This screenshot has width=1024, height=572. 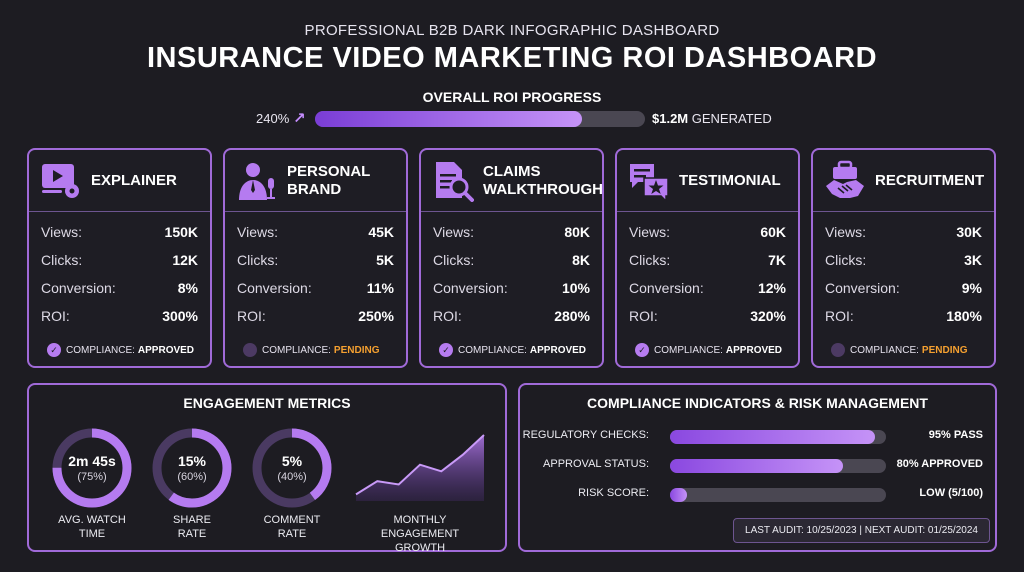 I want to click on card-header: EXPLAINER, so click(x=119, y=181).